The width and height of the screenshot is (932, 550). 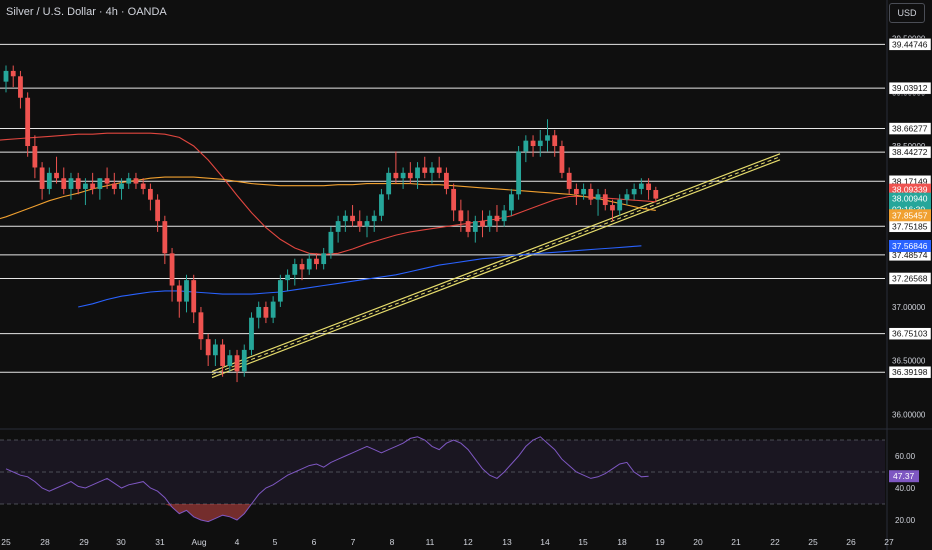 I want to click on rsi-line, so click(x=327, y=479).